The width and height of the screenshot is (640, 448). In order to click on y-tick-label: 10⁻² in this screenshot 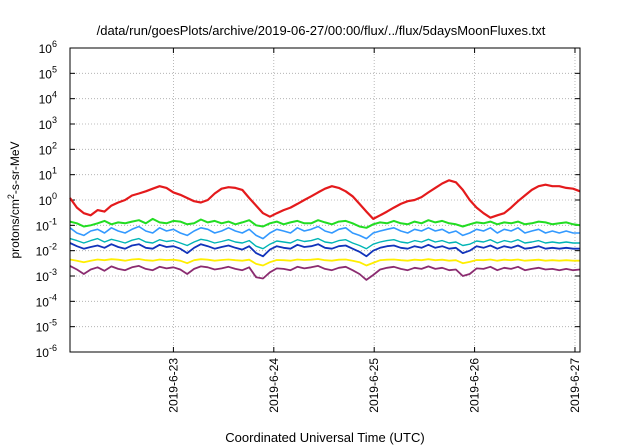, I will do `click(46, 250)`.